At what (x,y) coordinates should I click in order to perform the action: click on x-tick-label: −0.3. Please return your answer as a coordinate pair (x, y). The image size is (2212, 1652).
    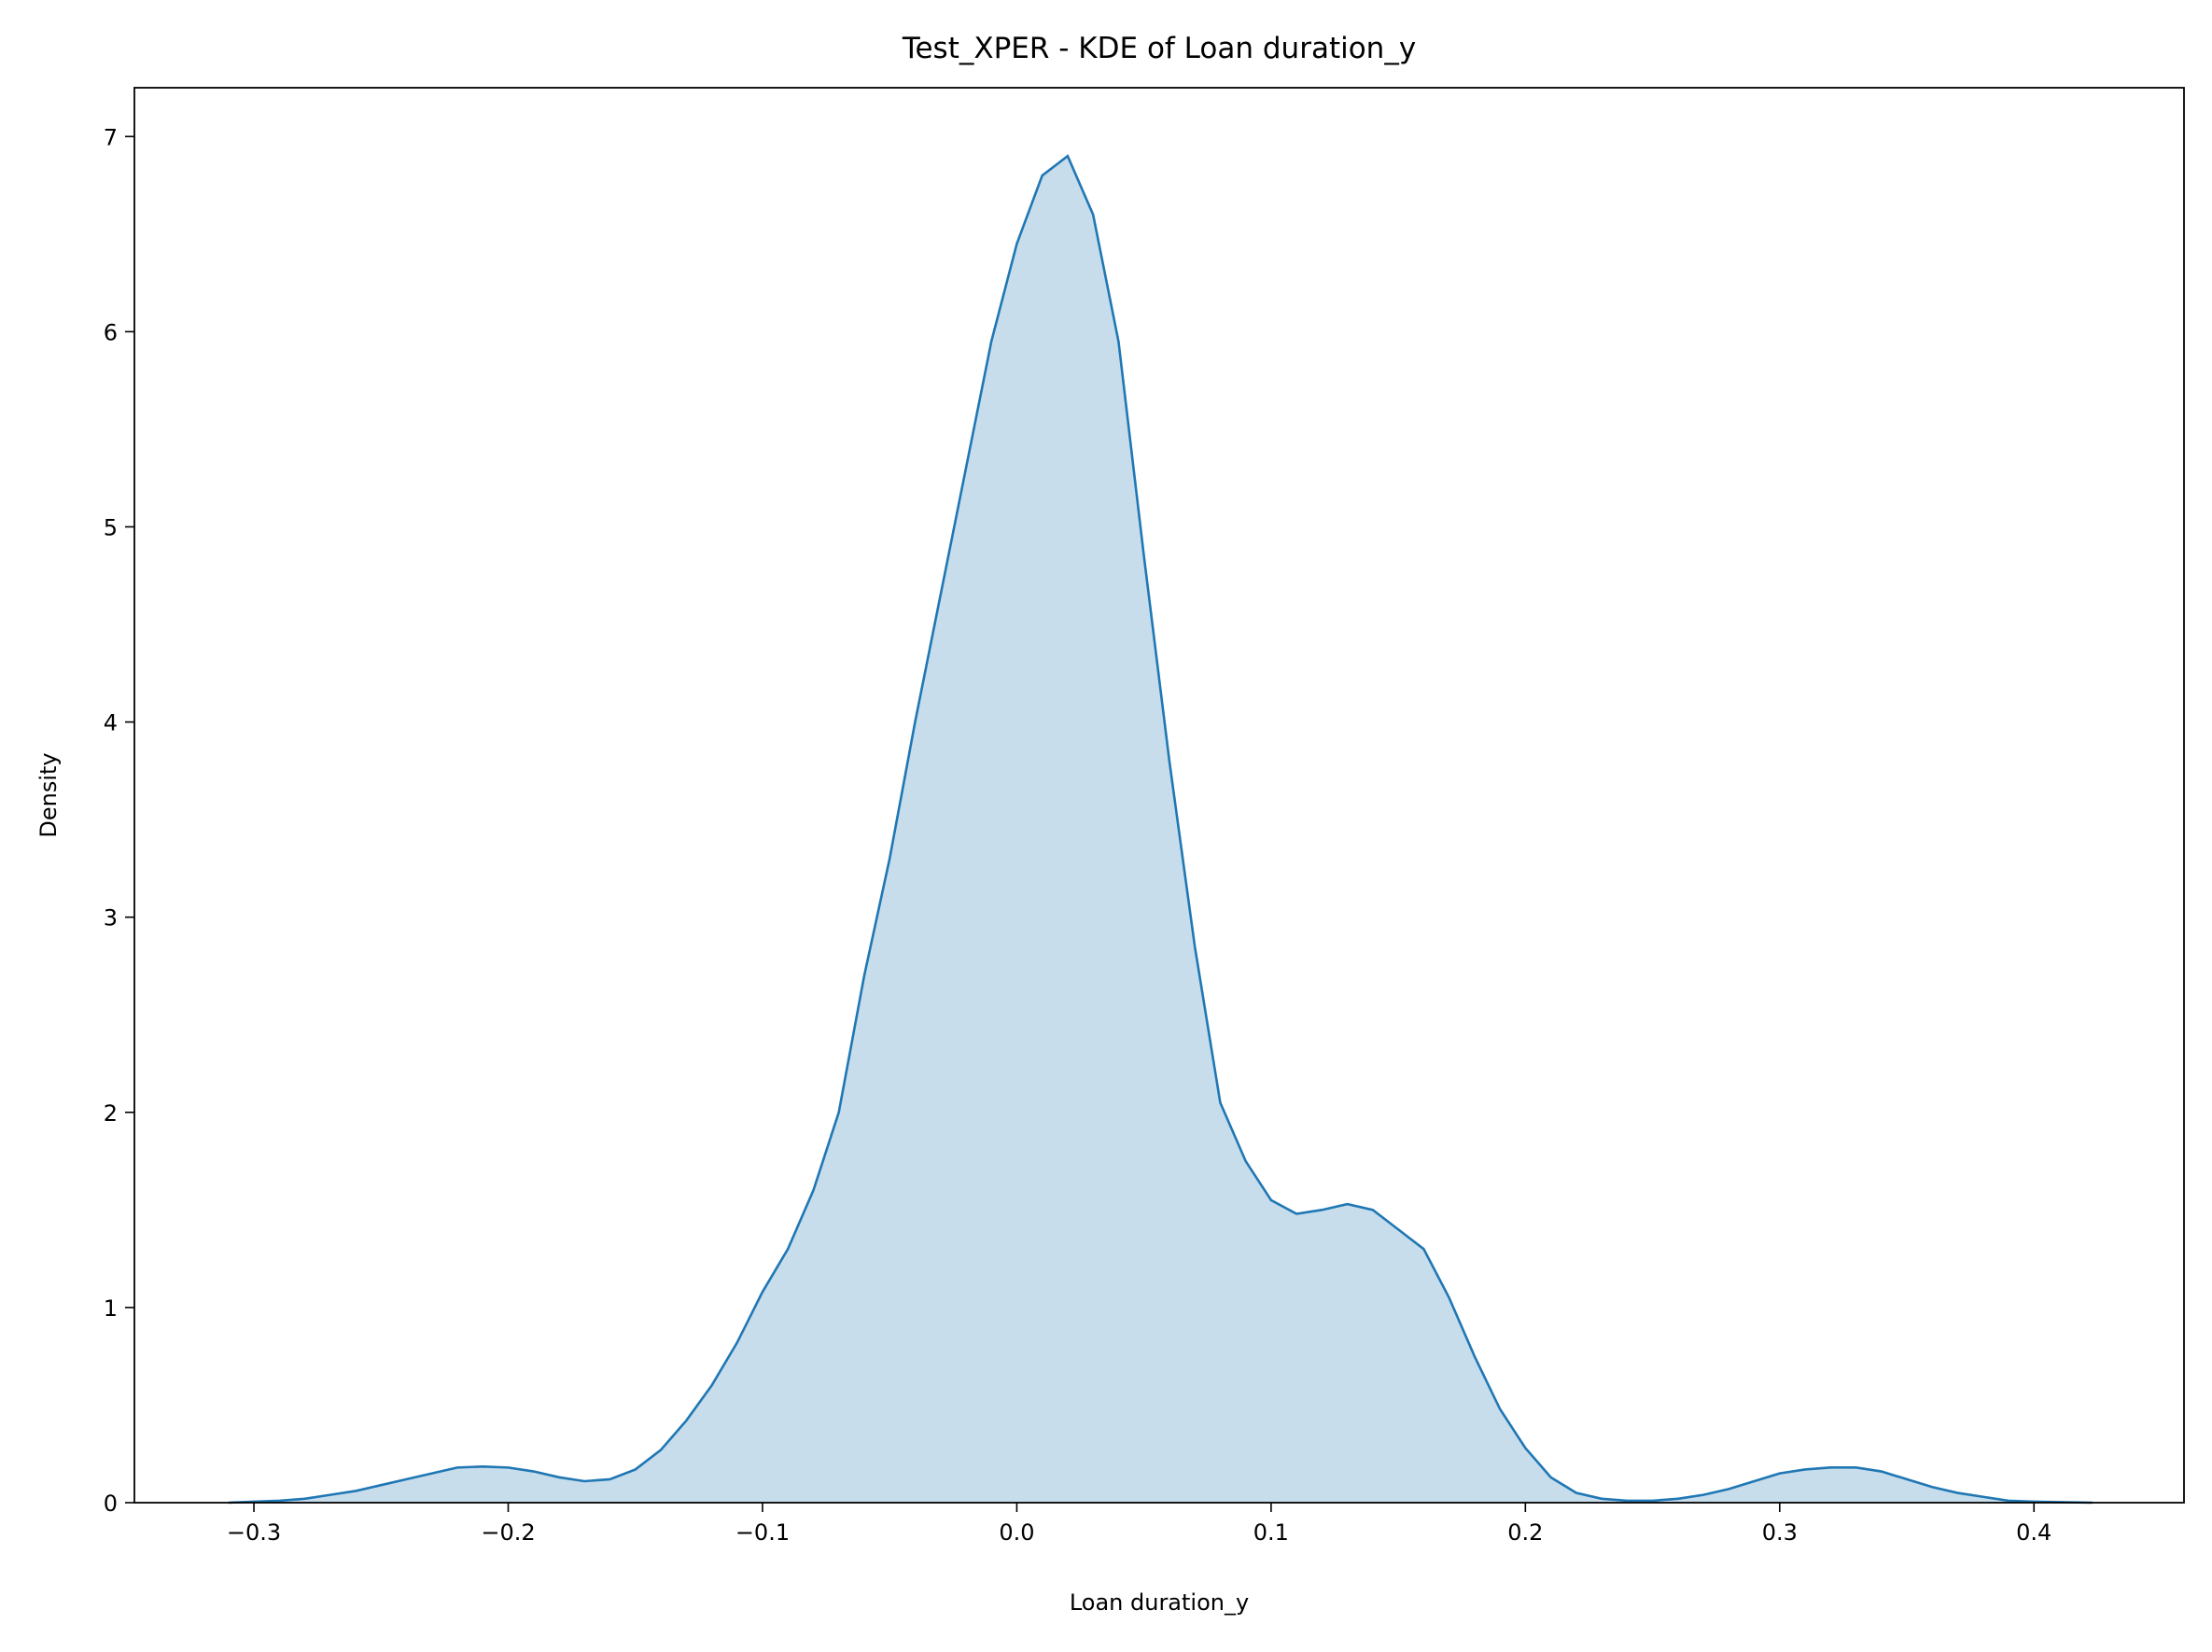
    Looking at the image, I should click on (254, 1532).